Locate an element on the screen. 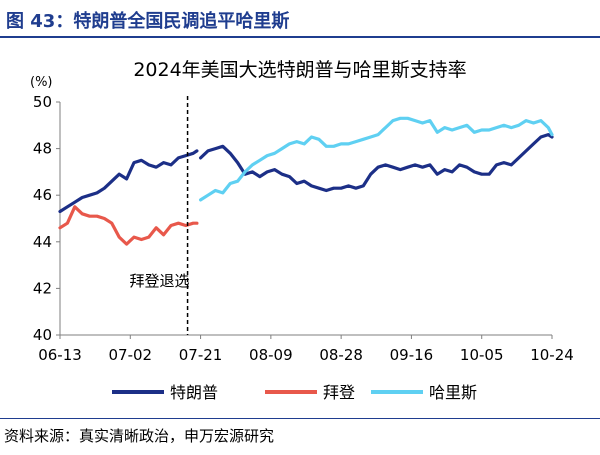 The width and height of the screenshot is (600, 455). x-tick-label: 10-05 is located at coordinates (482, 355).